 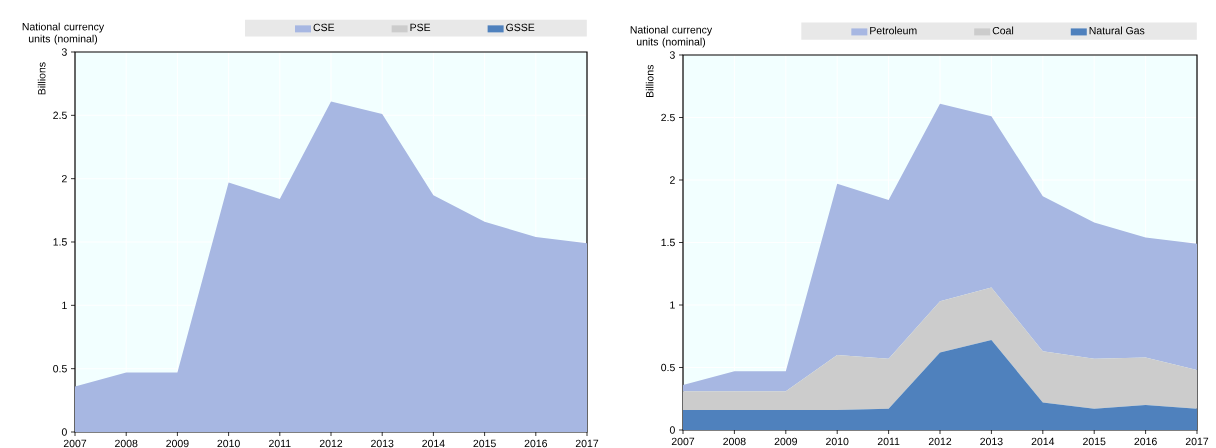 What do you see at coordinates (324, 27) in the screenshot?
I see `legend-label: CSE` at bounding box center [324, 27].